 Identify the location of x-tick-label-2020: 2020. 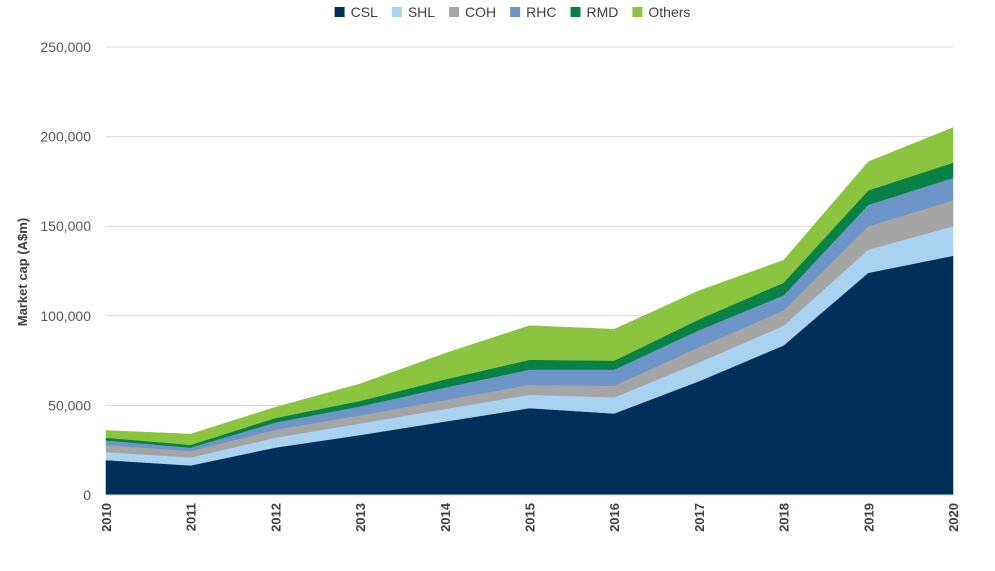
(953, 517).